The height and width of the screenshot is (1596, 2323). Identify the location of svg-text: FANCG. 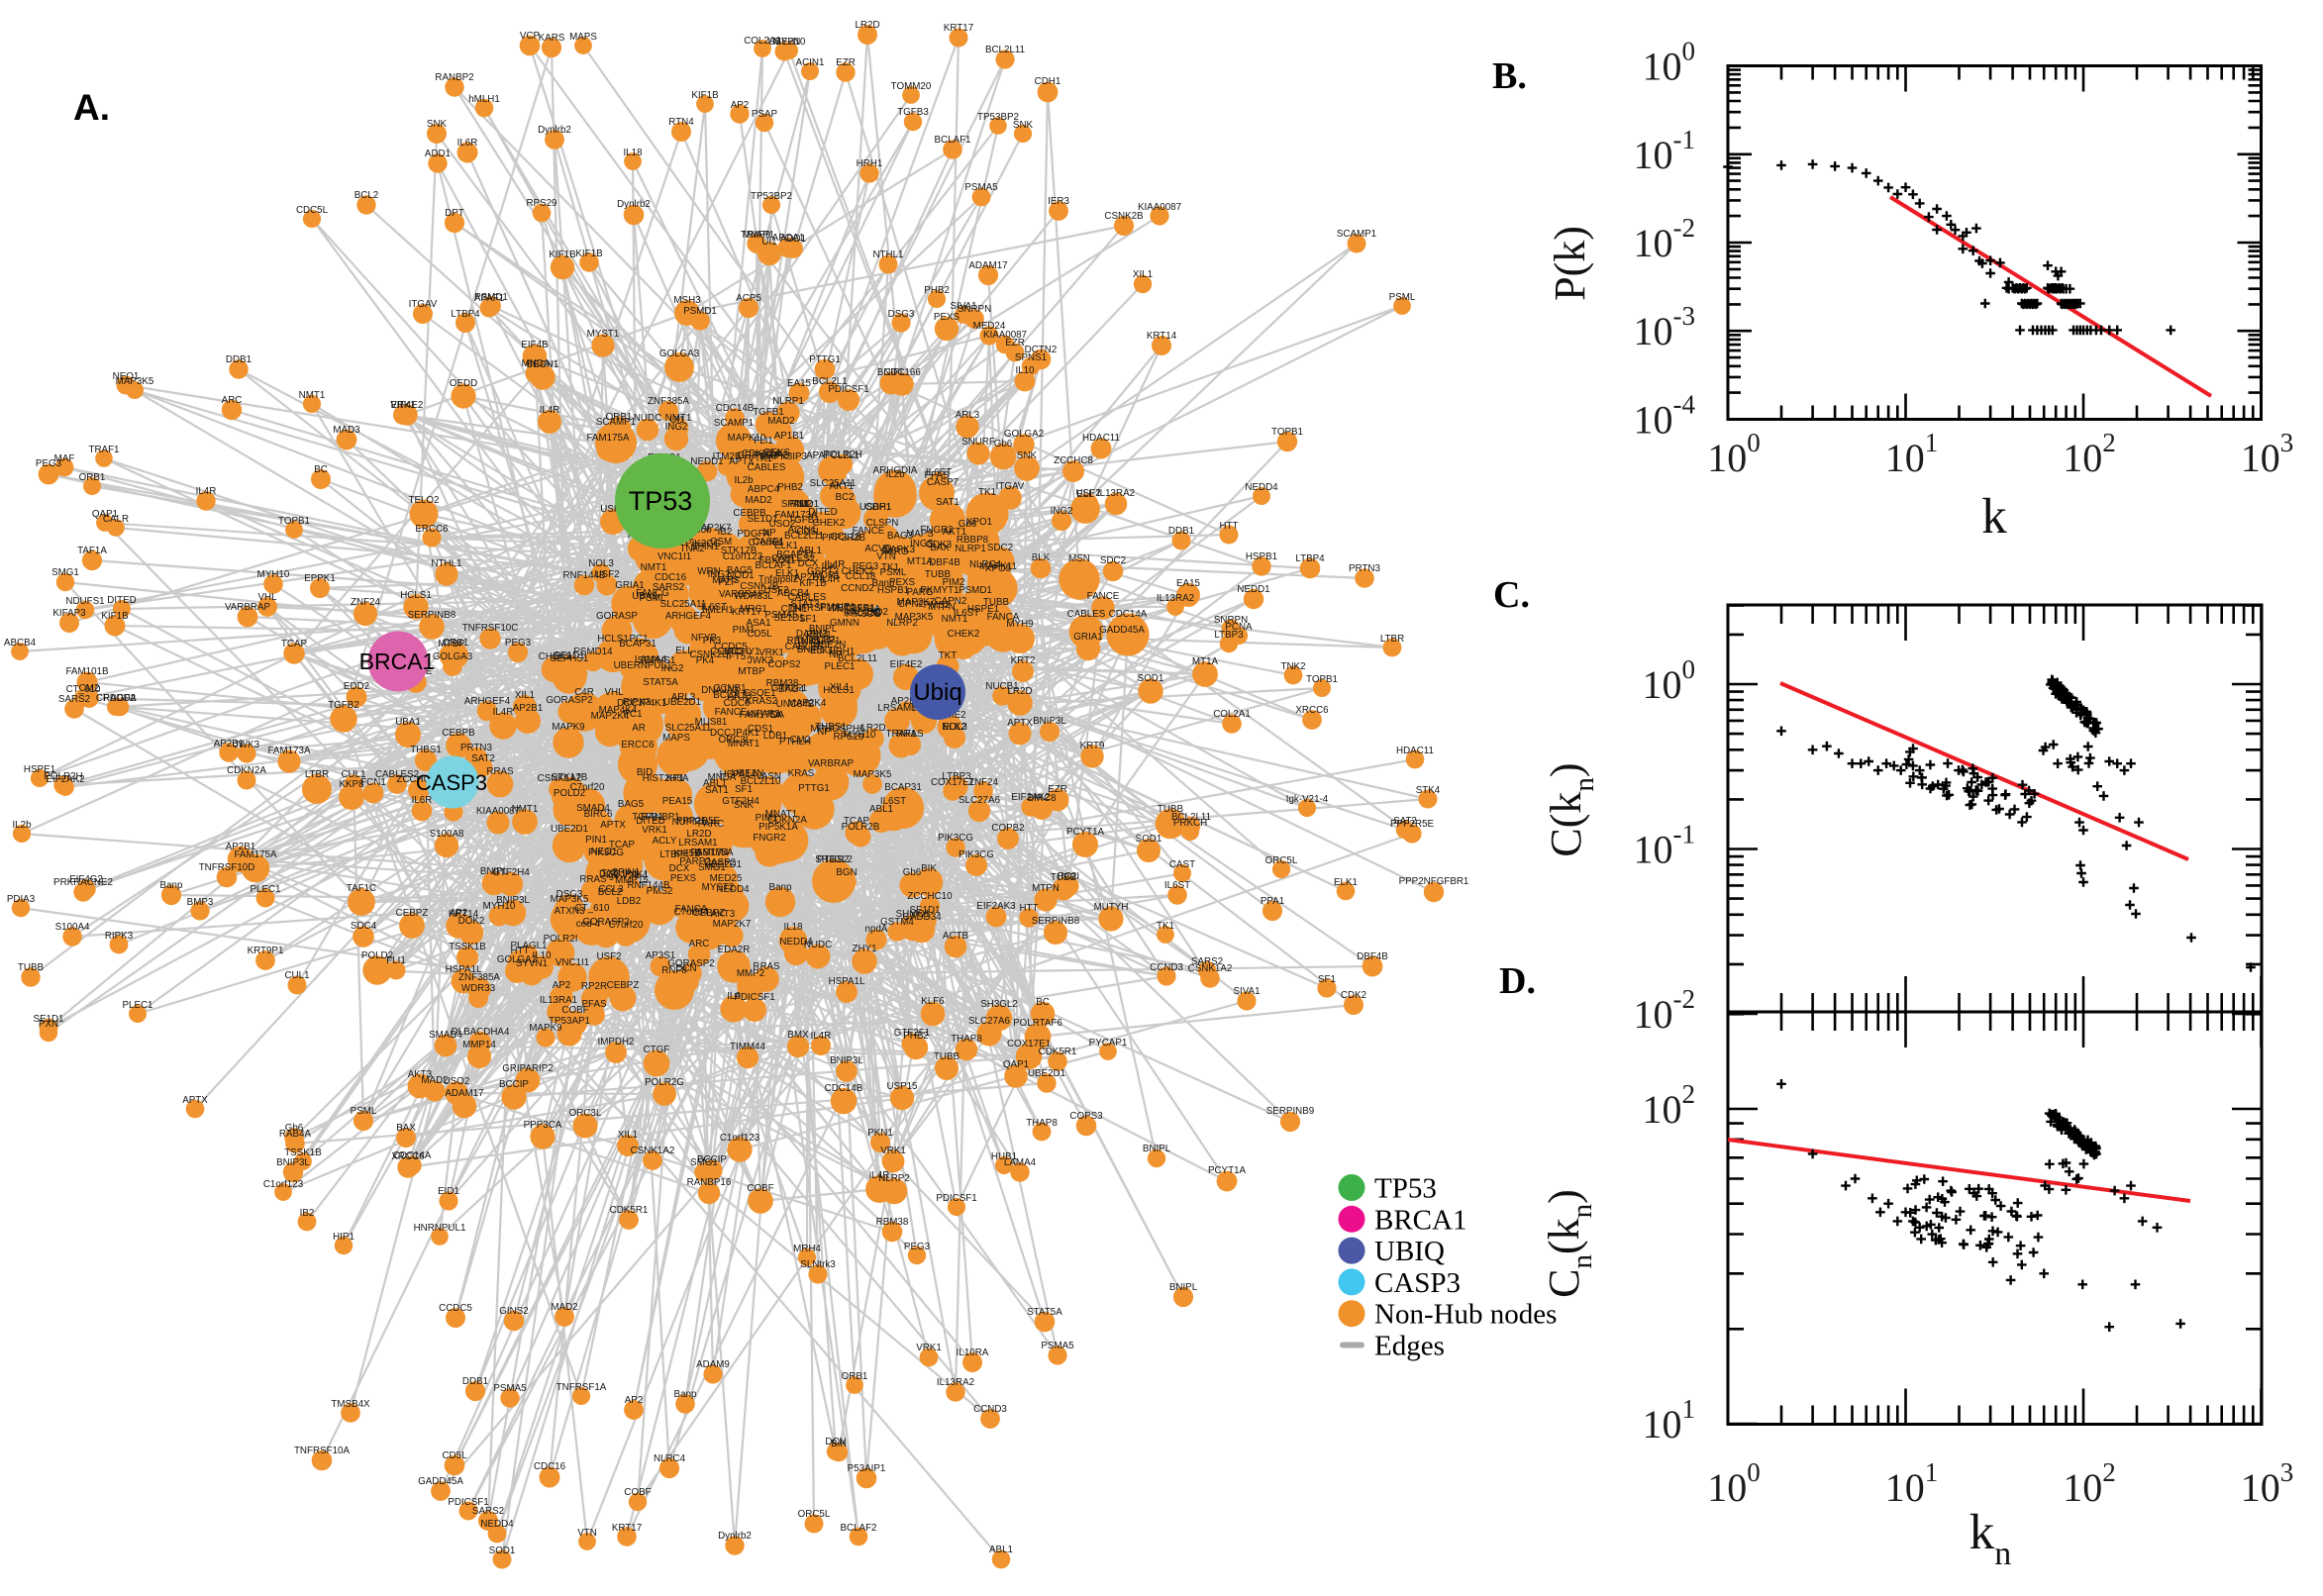
(653, 594).